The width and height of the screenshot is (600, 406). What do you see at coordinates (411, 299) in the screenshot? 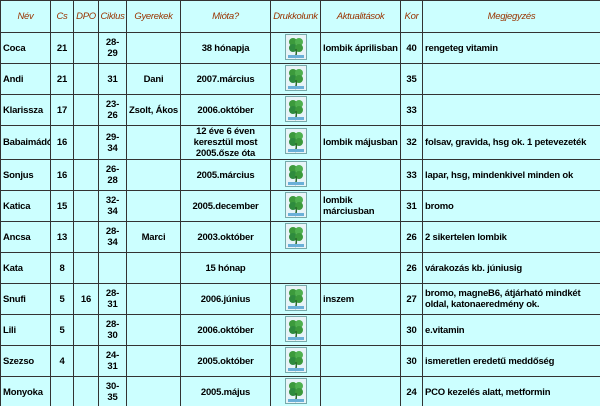
I see `table-cell: 27` at bounding box center [411, 299].